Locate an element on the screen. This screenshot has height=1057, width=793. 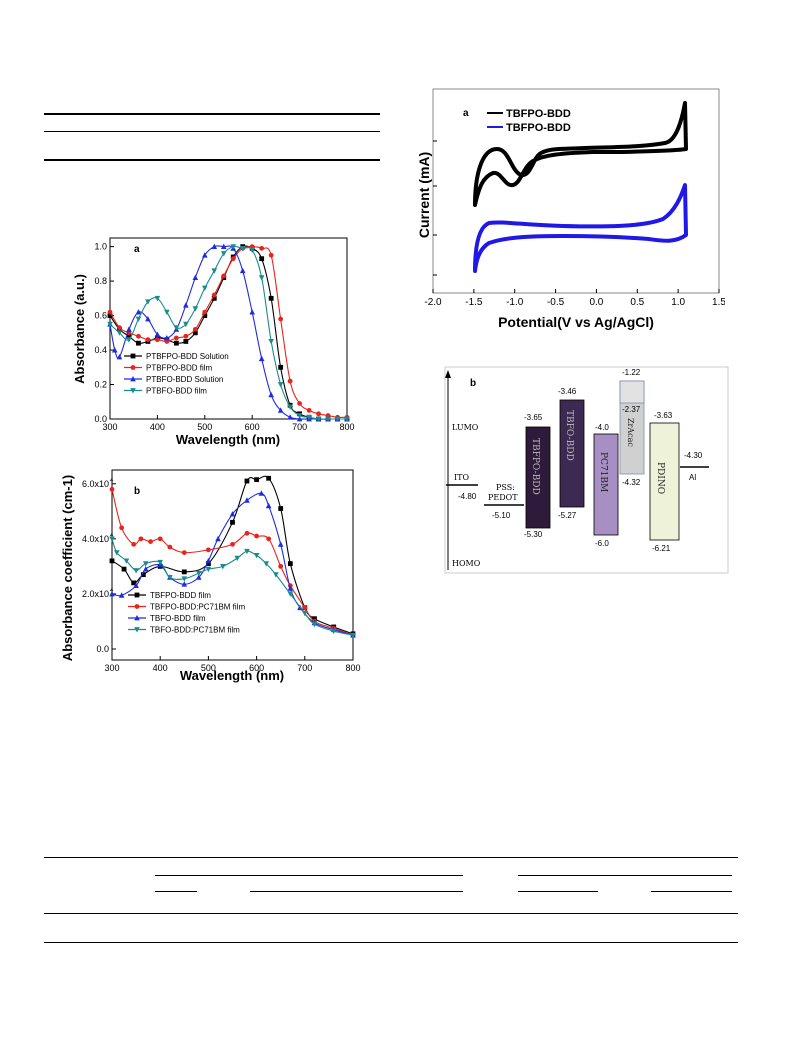
x-axis-label: Potential(V vs Ag/AgCl) is located at coordinates (576, 322).